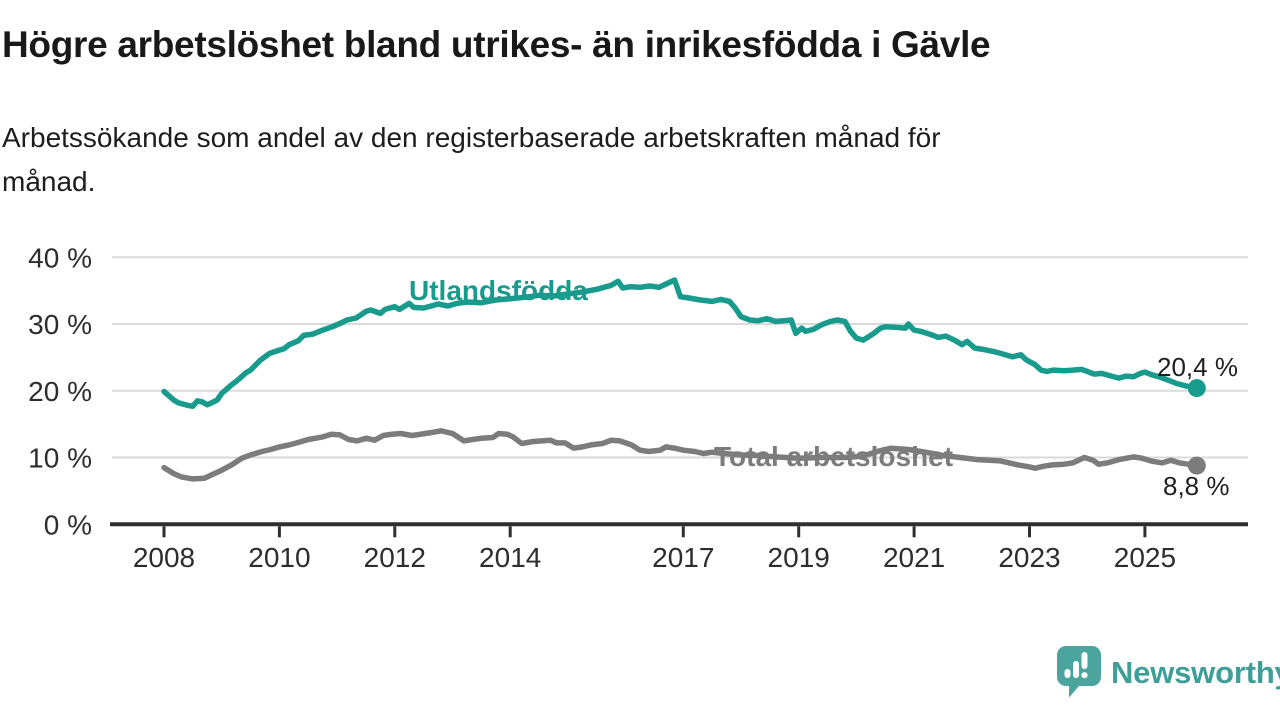  Describe the element at coordinates (1029, 557) in the screenshot. I see `x-tick-label: 2023` at that location.